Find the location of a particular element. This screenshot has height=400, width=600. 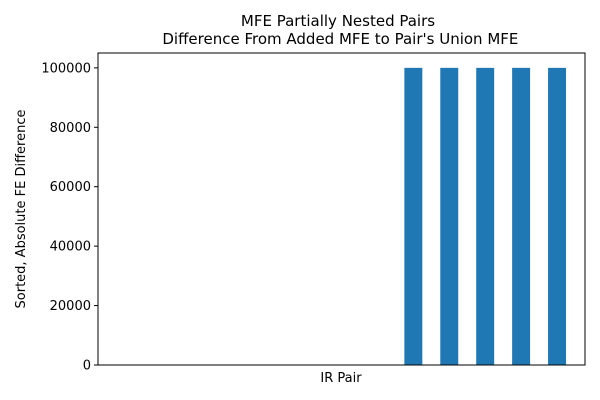

y-tick-label: 80000 is located at coordinates (70, 128).